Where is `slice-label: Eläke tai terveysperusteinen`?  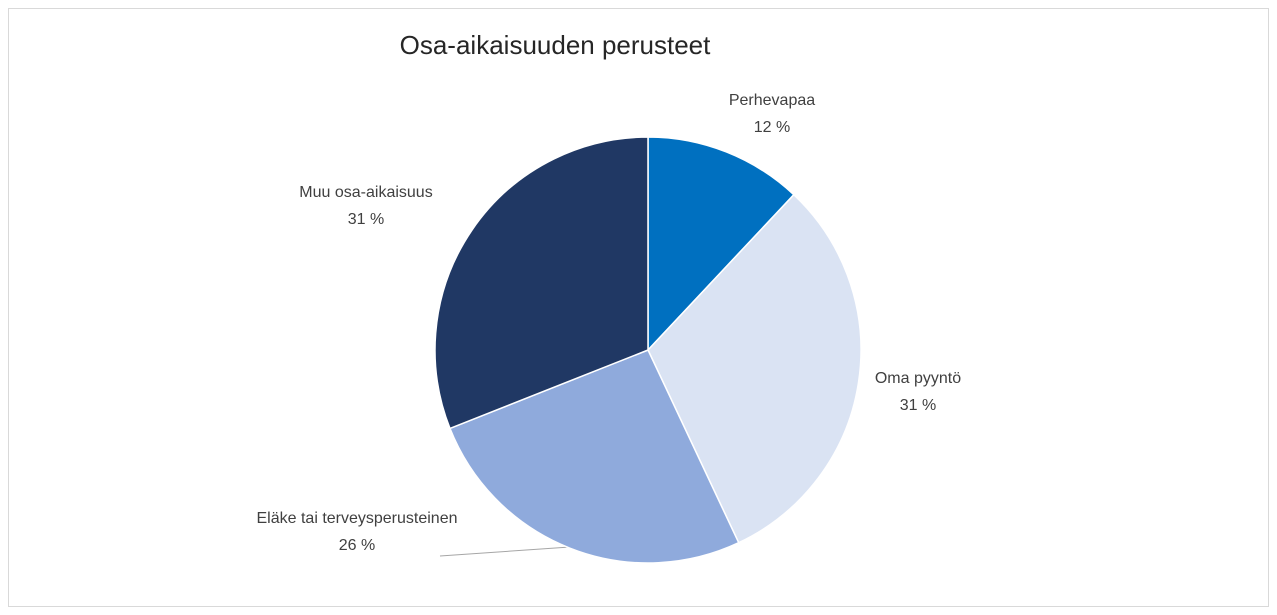 slice-label: Eläke tai terveysperusteinen is located at coordinates (357, 518).